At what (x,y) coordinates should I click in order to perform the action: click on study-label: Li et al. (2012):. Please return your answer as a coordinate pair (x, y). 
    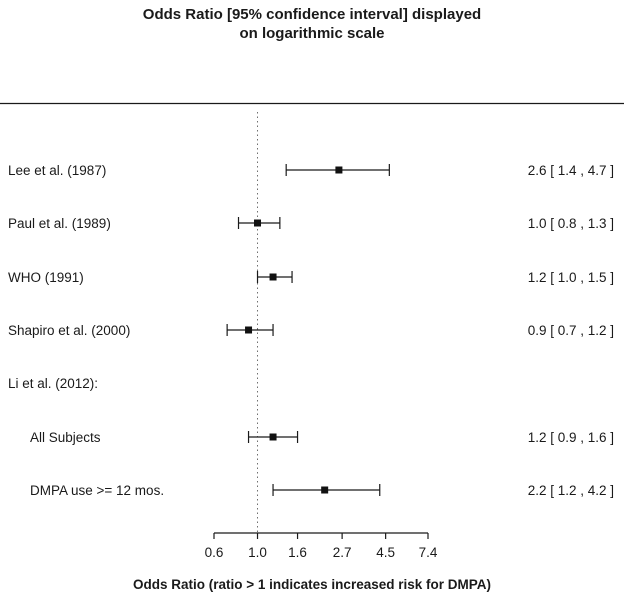
    Looking at the image, I should click on (53, 383).